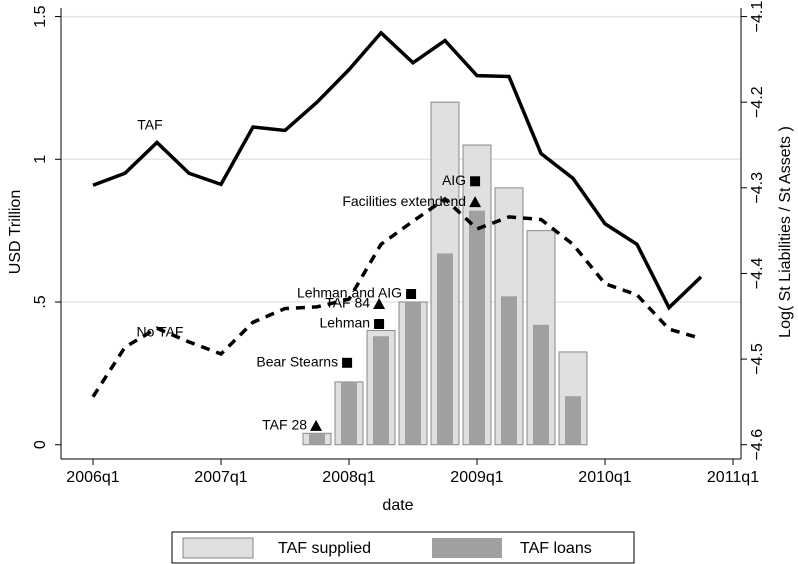 This screenshot has height=564, width=798. Describe the element at coordinates (757, 102) in the screenshot. I see `y2-tick-label: −4.2` at that location.